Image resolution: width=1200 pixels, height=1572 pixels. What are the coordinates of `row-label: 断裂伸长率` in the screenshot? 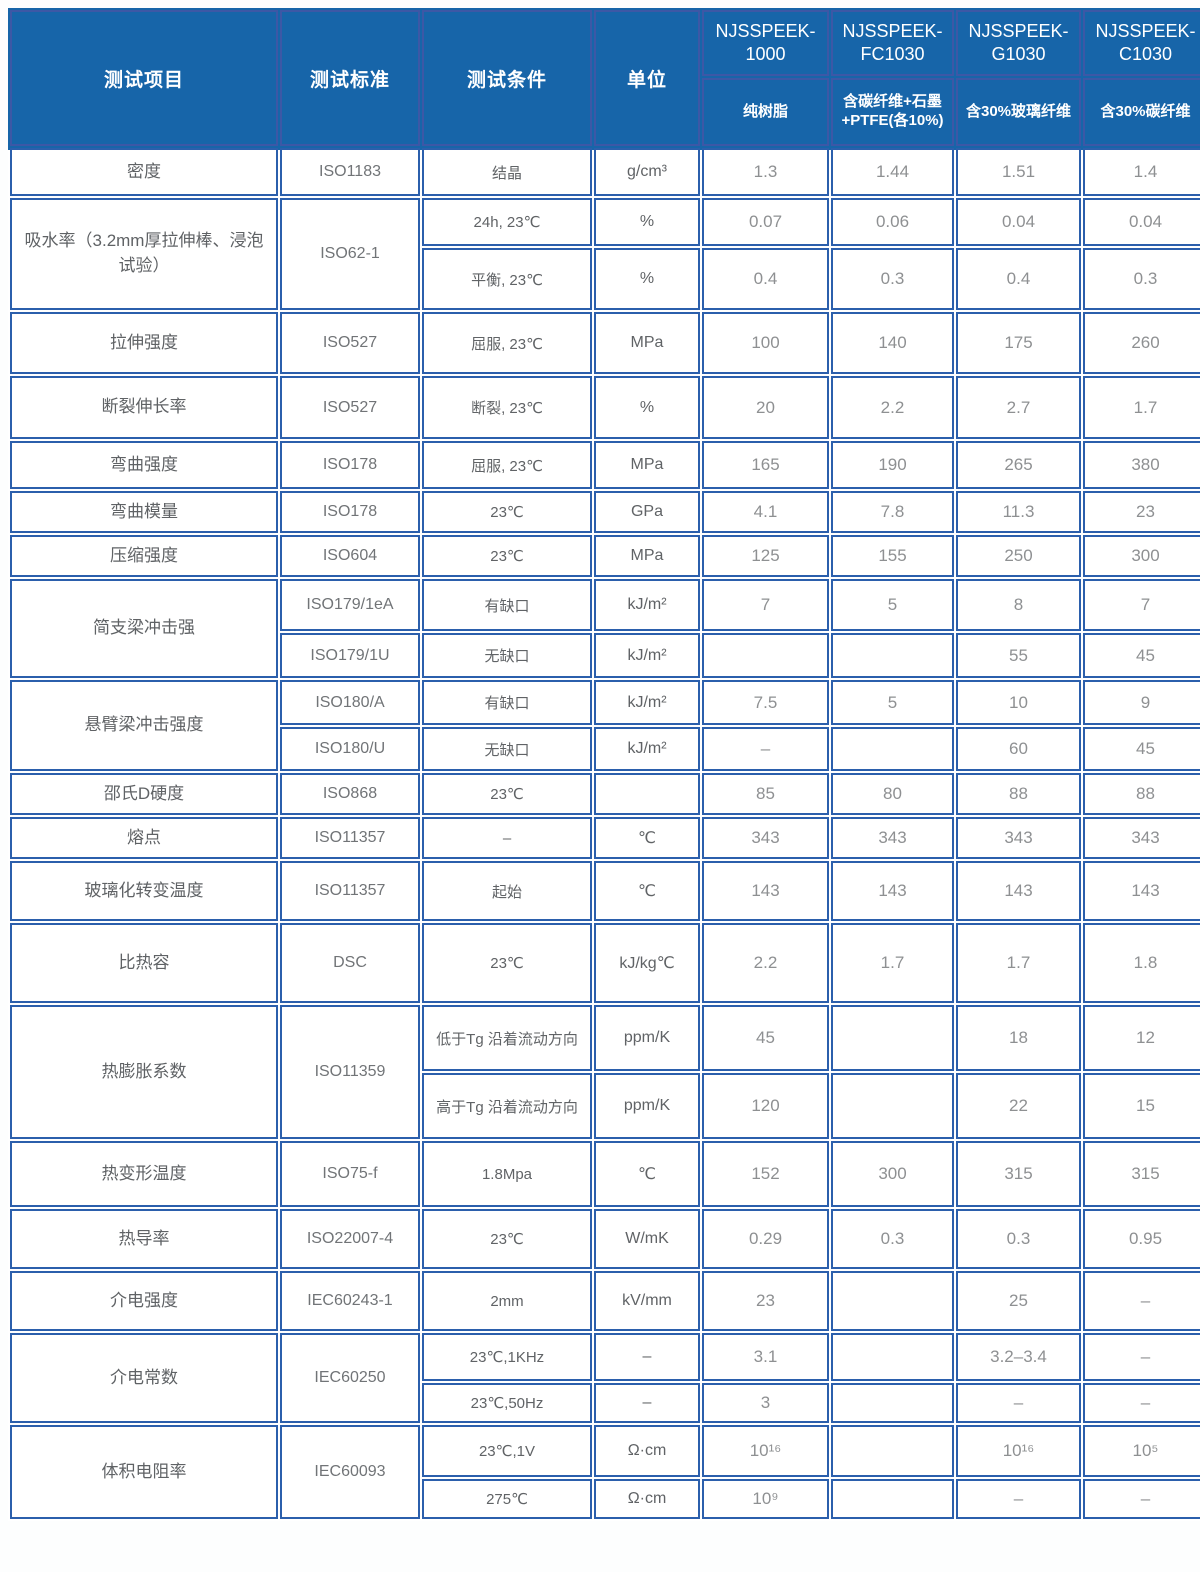 It's located at (144, 407).